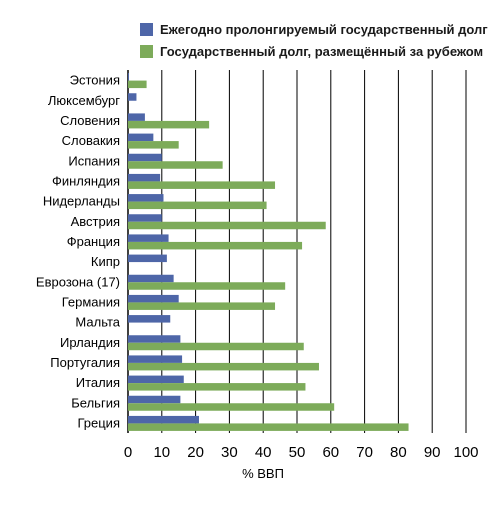 This screenshot has height=510, width=500. I want to click on x-tick-label: 60, so click(330, 452).